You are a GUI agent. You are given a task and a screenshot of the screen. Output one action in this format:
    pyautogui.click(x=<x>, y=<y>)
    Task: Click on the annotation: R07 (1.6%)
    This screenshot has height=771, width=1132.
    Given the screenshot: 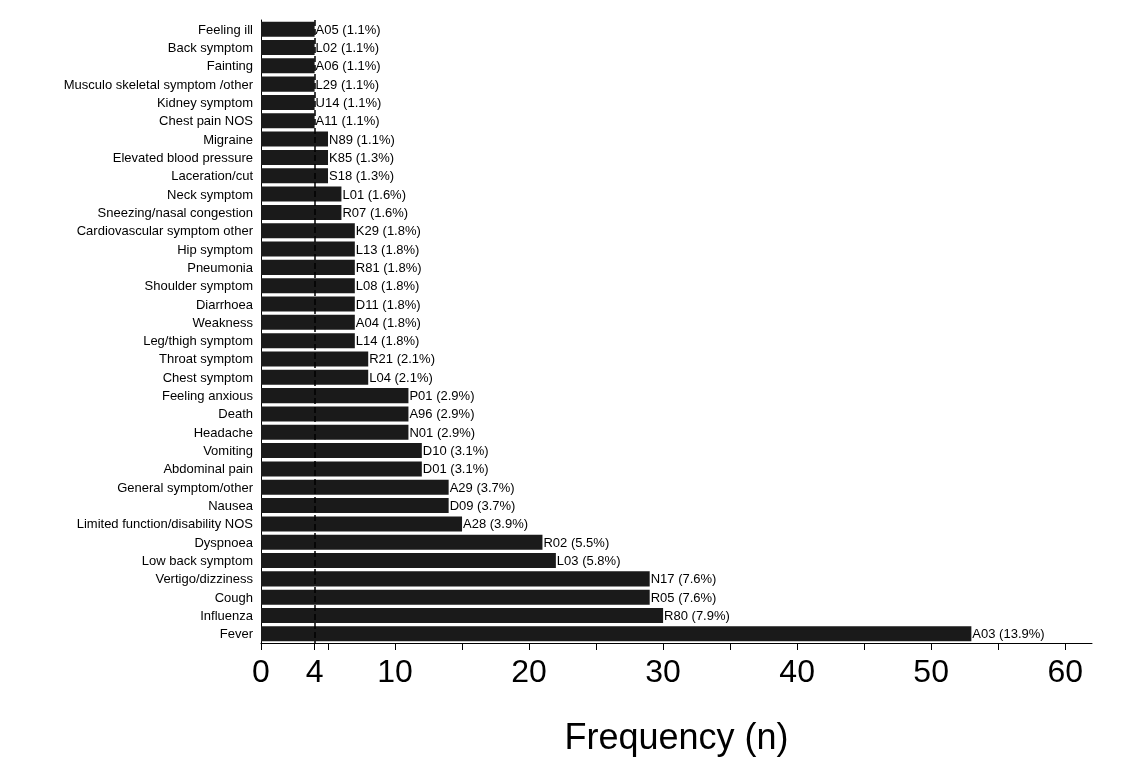 What is the action you would take?
    pyautogui.click(x=375, y=212)
    